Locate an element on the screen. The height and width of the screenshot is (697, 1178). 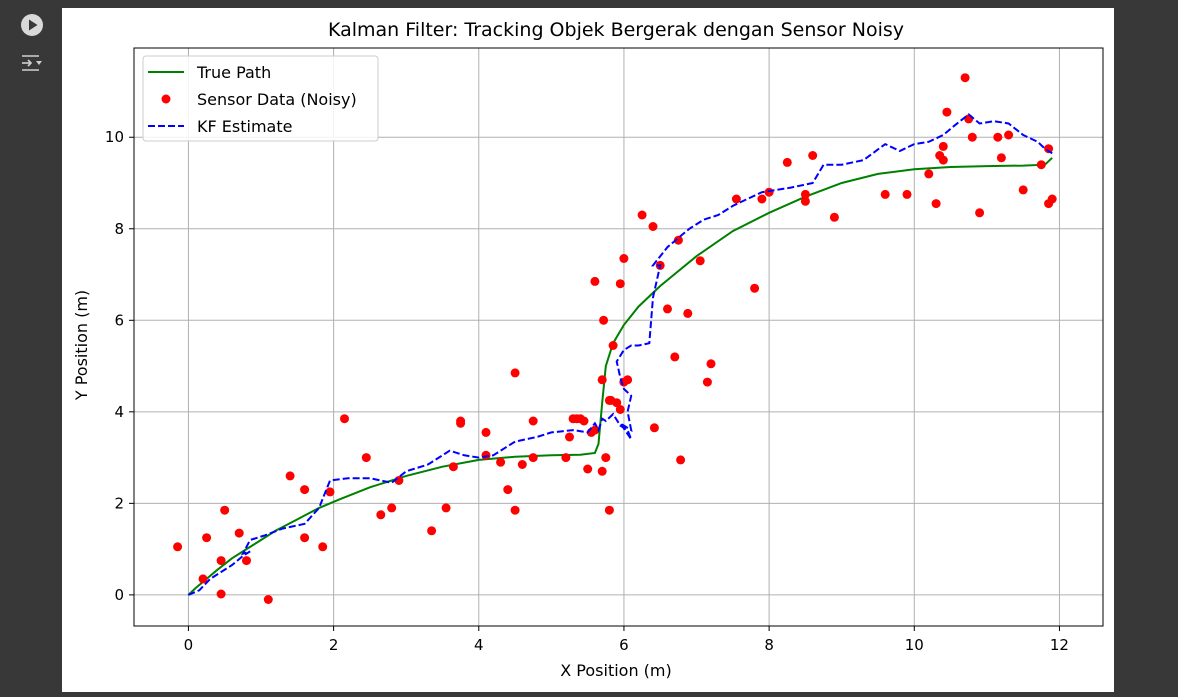
x-tick-label: 8 is located at coordinates (769, 645).